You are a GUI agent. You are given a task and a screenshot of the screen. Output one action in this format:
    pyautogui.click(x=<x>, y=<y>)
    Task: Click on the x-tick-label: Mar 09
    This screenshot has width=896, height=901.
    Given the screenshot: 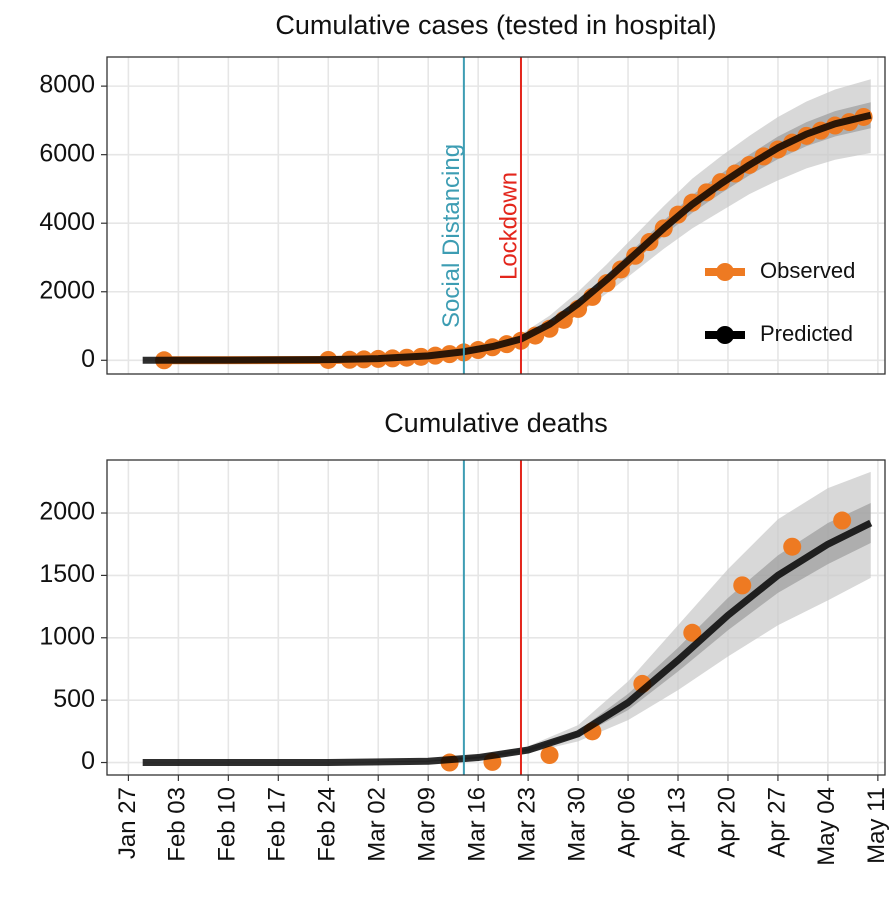 What is the action you would take?
    pyautogui.click(x=427, y=824)
    